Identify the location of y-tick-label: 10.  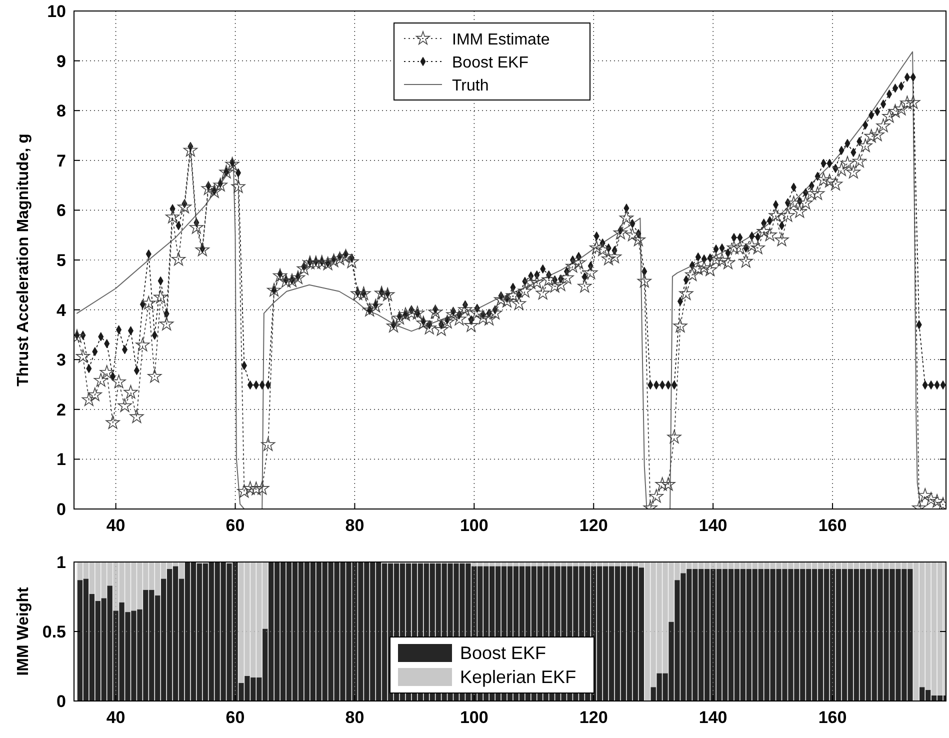
(56, 11).